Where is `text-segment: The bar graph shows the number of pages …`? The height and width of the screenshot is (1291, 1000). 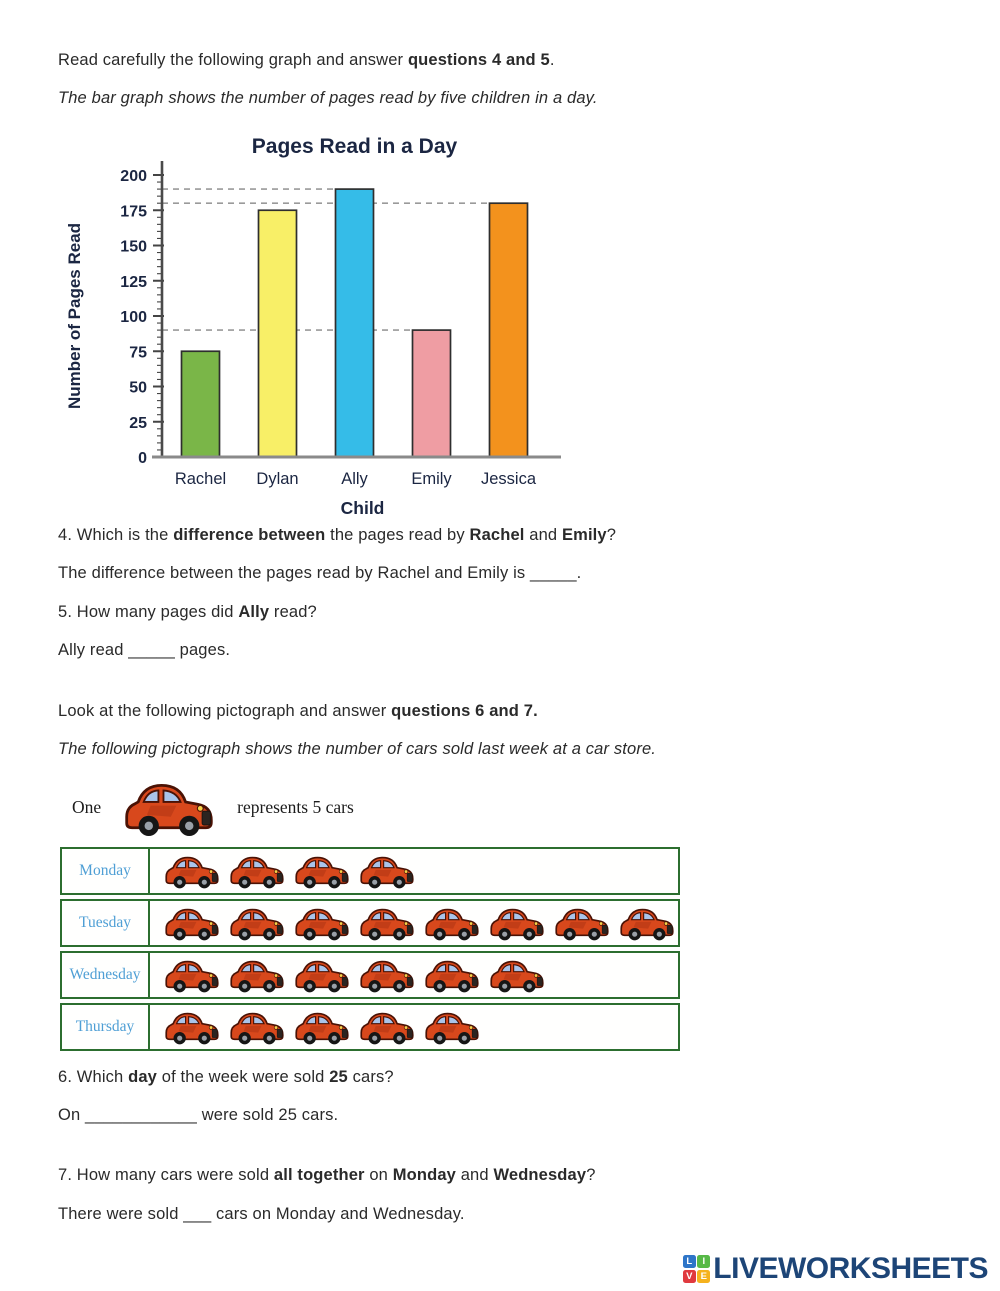 text-segment: The bar graph shows the number of pages … is located at coordinates (328, 98).